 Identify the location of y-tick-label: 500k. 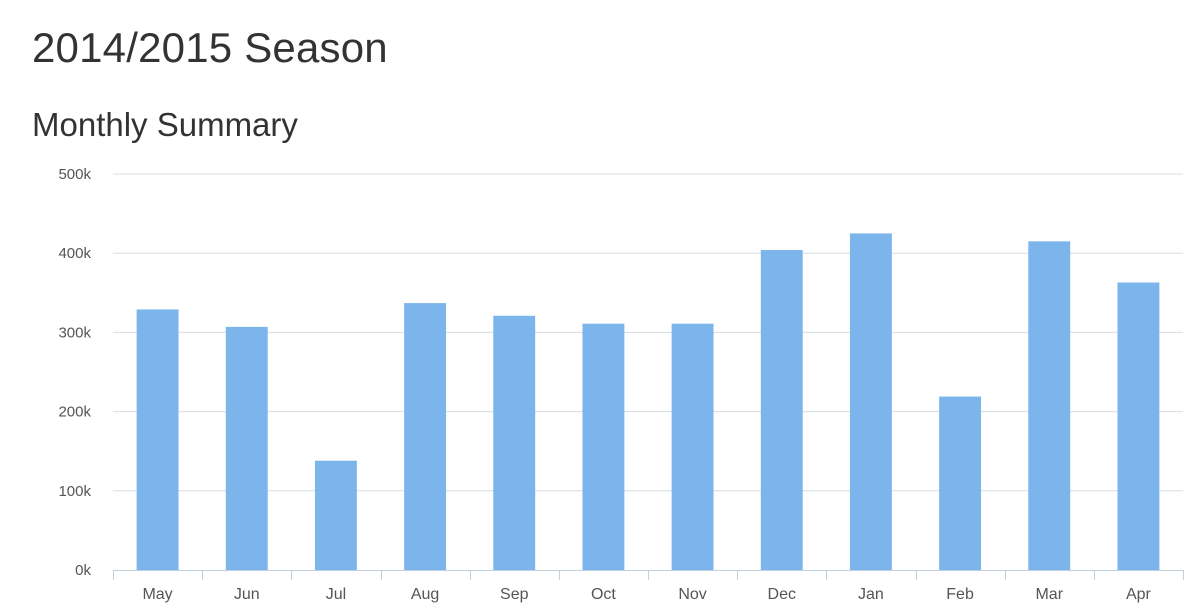
(74, 174).